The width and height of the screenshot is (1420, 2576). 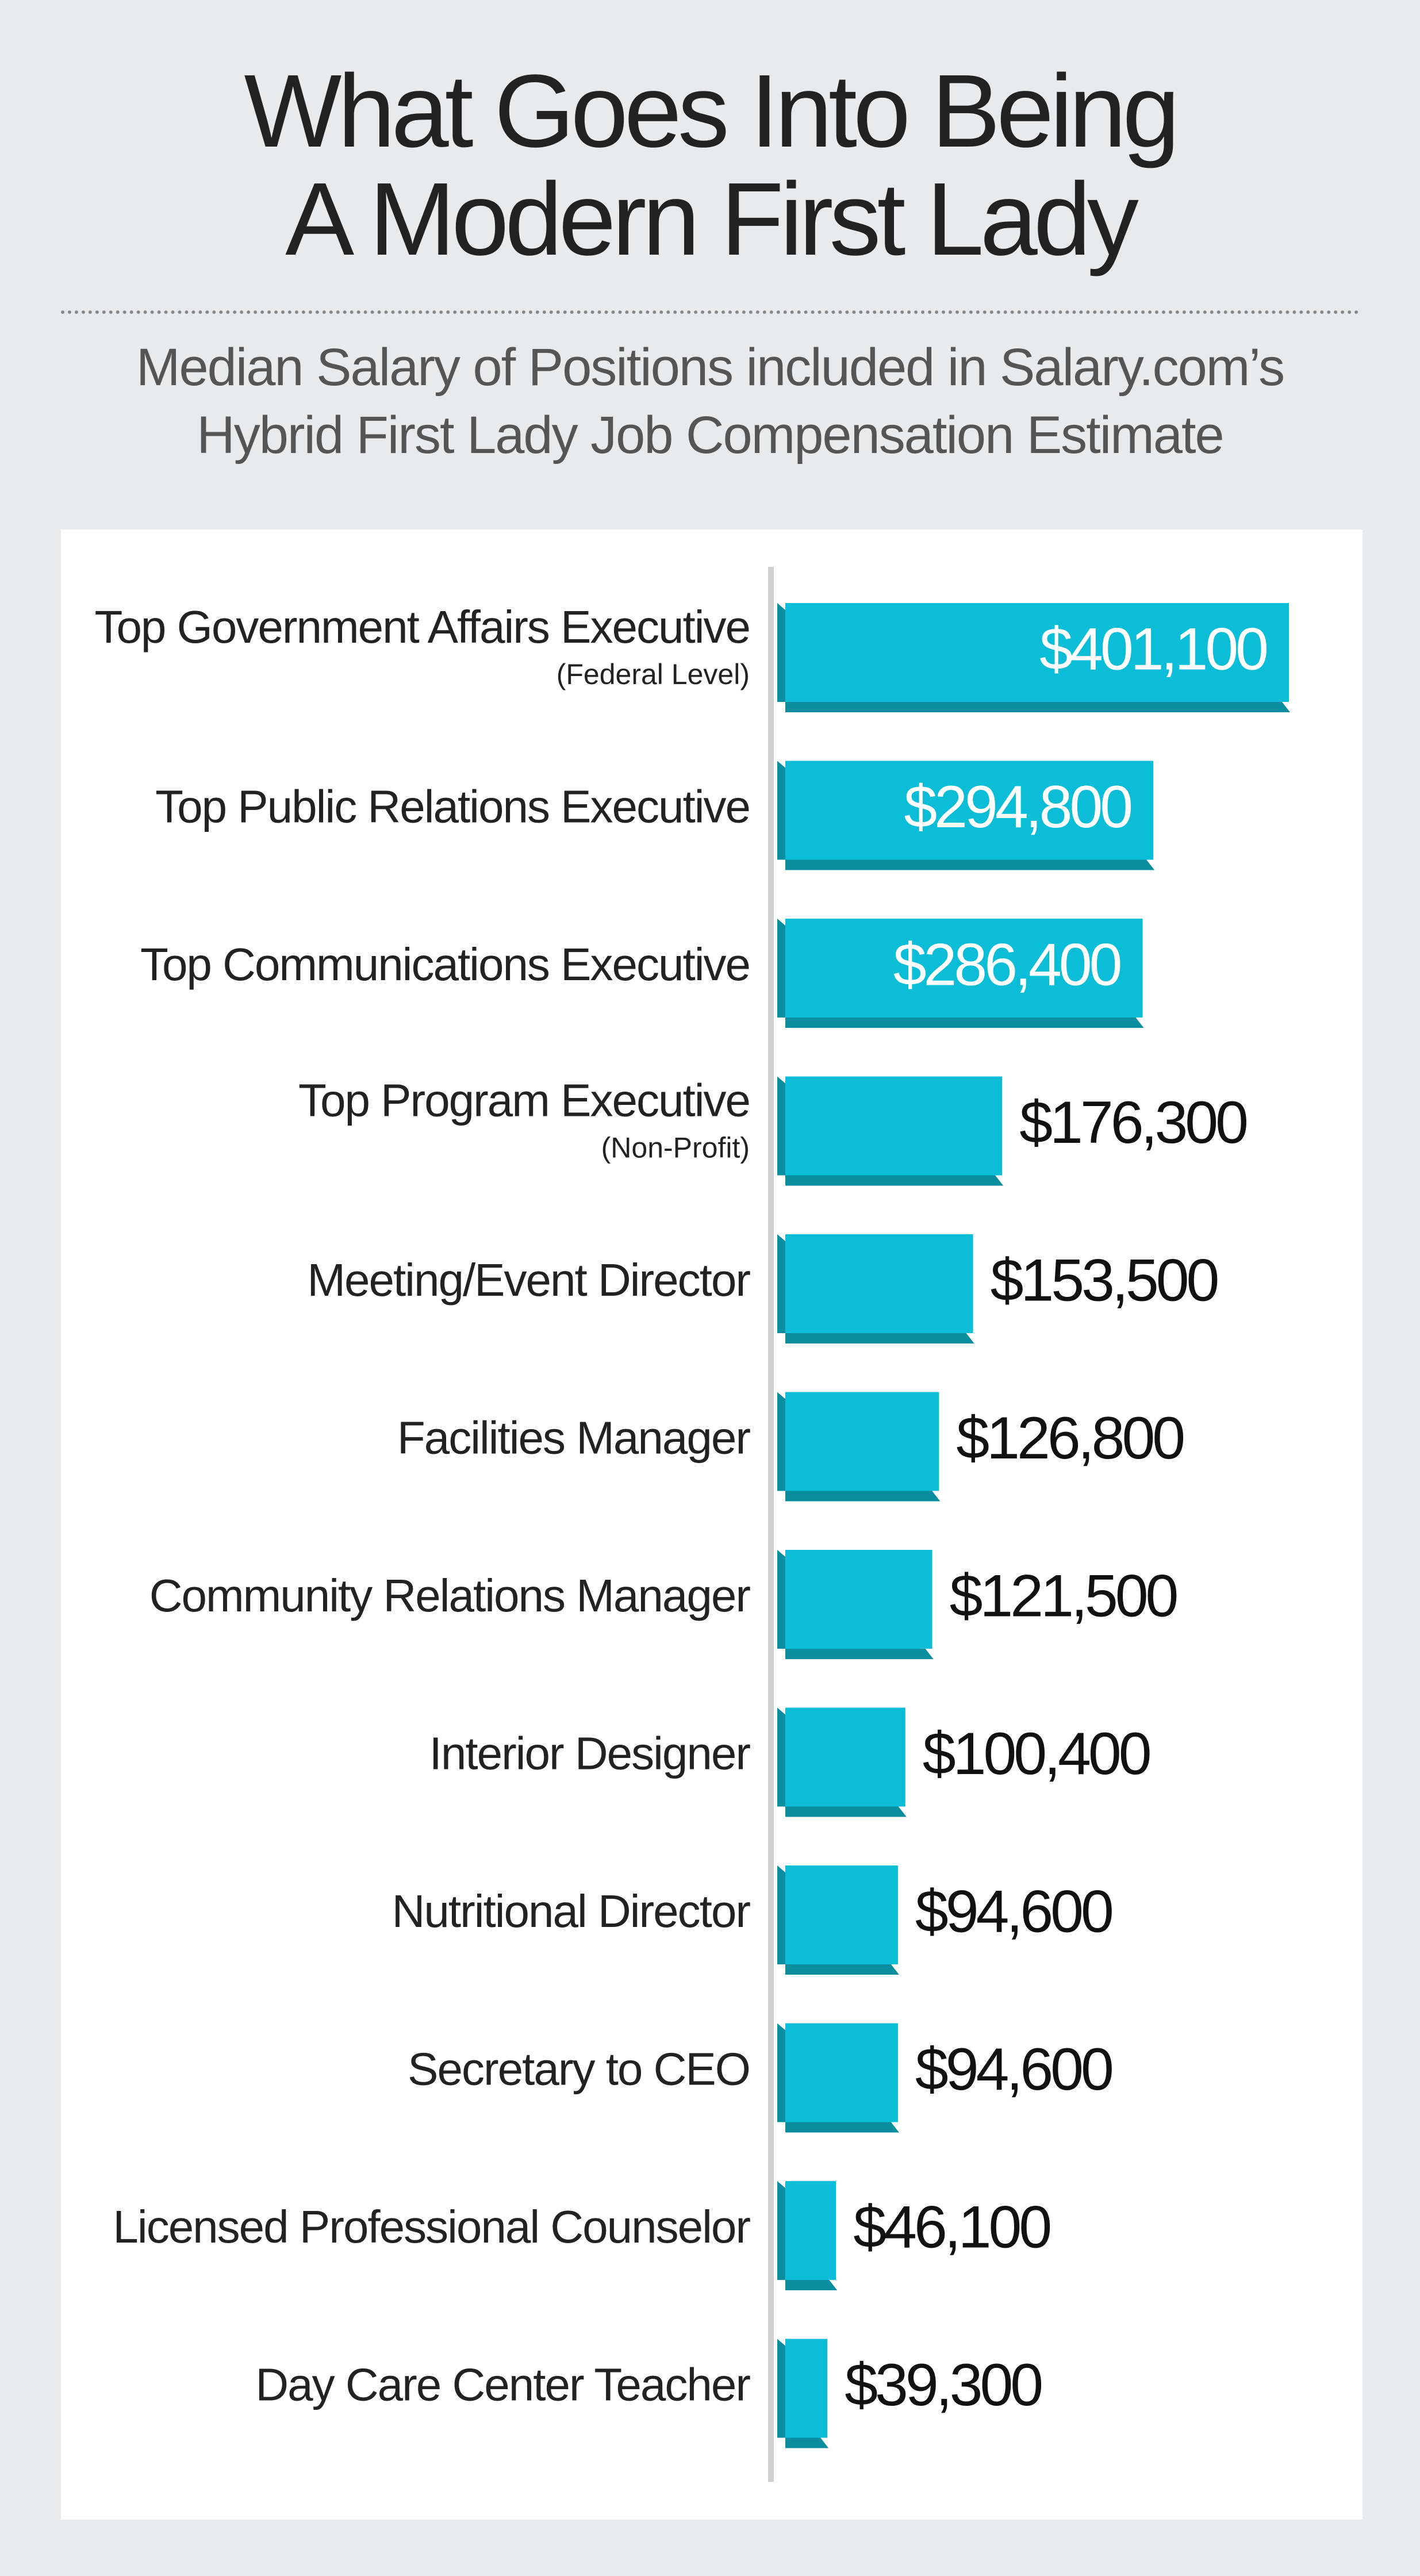 I want to click on category-note: (Federal Level), so click(x=653, y=674).